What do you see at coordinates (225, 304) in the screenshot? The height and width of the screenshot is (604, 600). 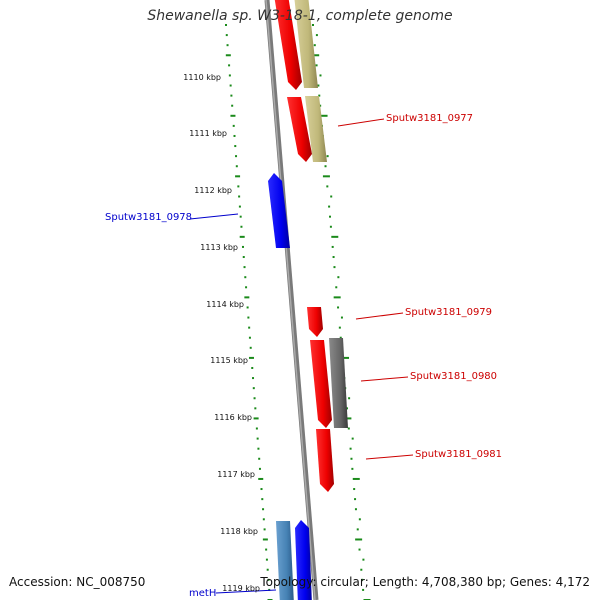 I see `tick-label: 1114 kbp` at bounding box center [225, 304].